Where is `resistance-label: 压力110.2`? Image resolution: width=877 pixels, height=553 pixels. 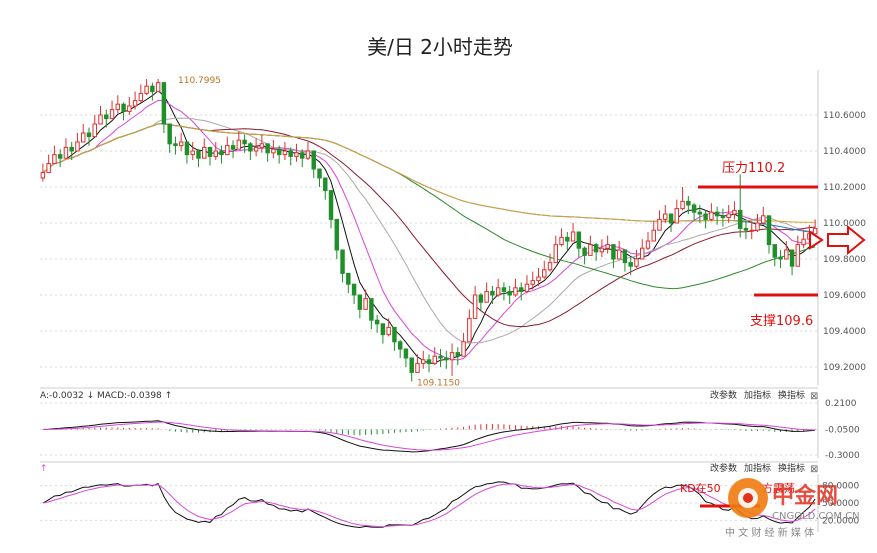 resistance-label: 压力110.2 is located at coordinates (753, 168).